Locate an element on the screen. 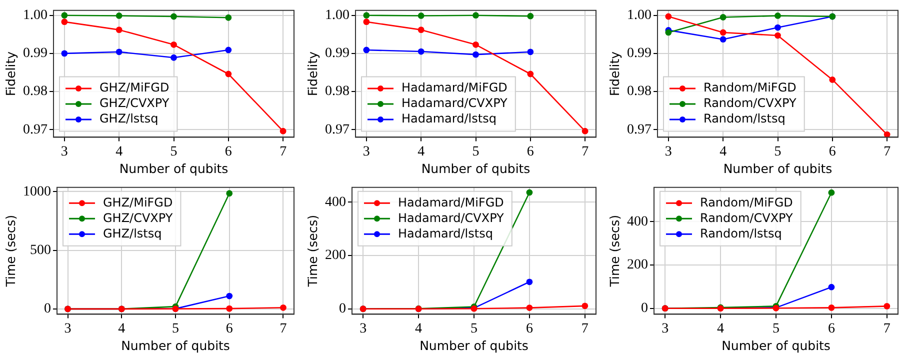  y-tick-label: 0.97 is located at coordinates (639, 130).